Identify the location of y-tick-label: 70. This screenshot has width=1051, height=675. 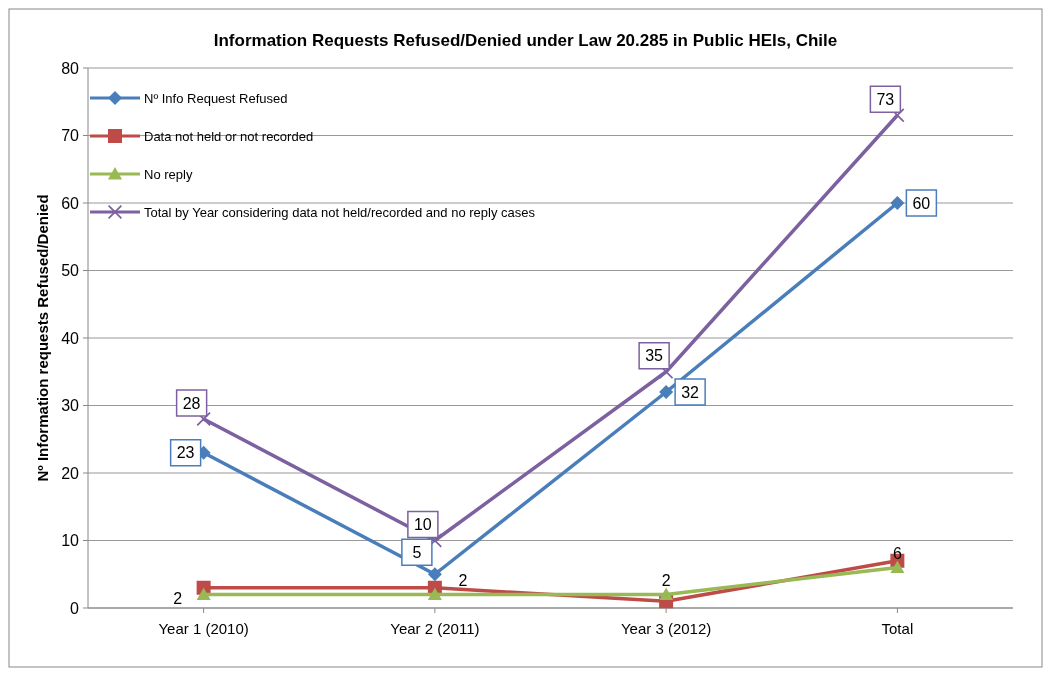
(70, 136).